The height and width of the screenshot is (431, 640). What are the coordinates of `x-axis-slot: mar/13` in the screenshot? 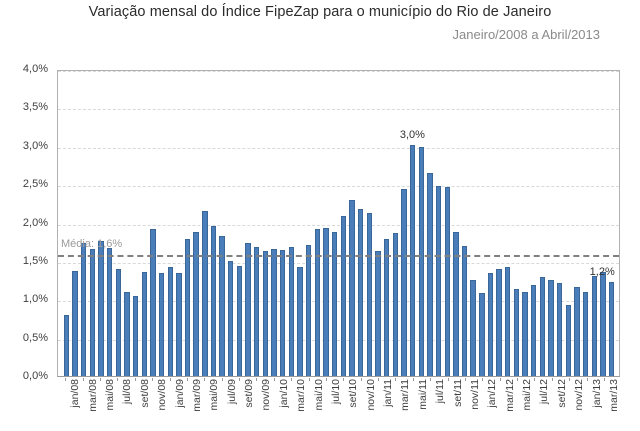 It's located at (610, 404).